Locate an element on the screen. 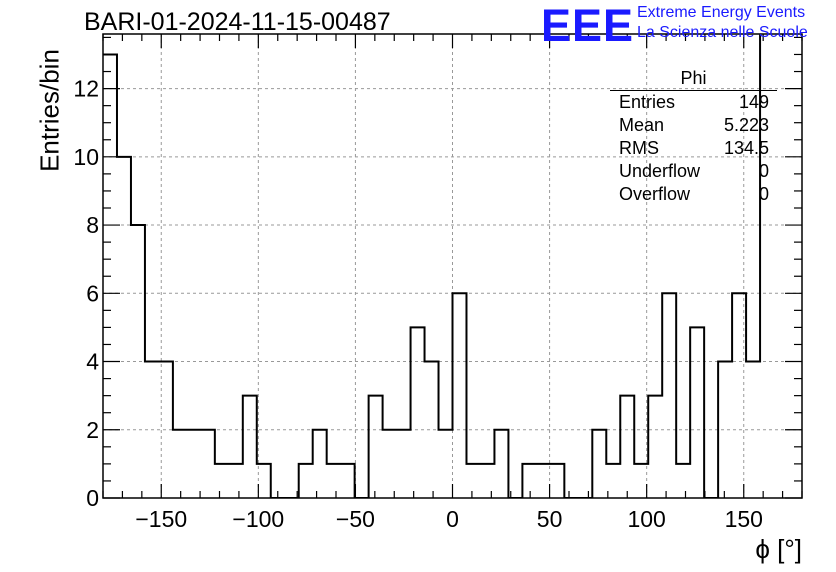  y-tick-label: 10 is located at coordinates (86, 157).